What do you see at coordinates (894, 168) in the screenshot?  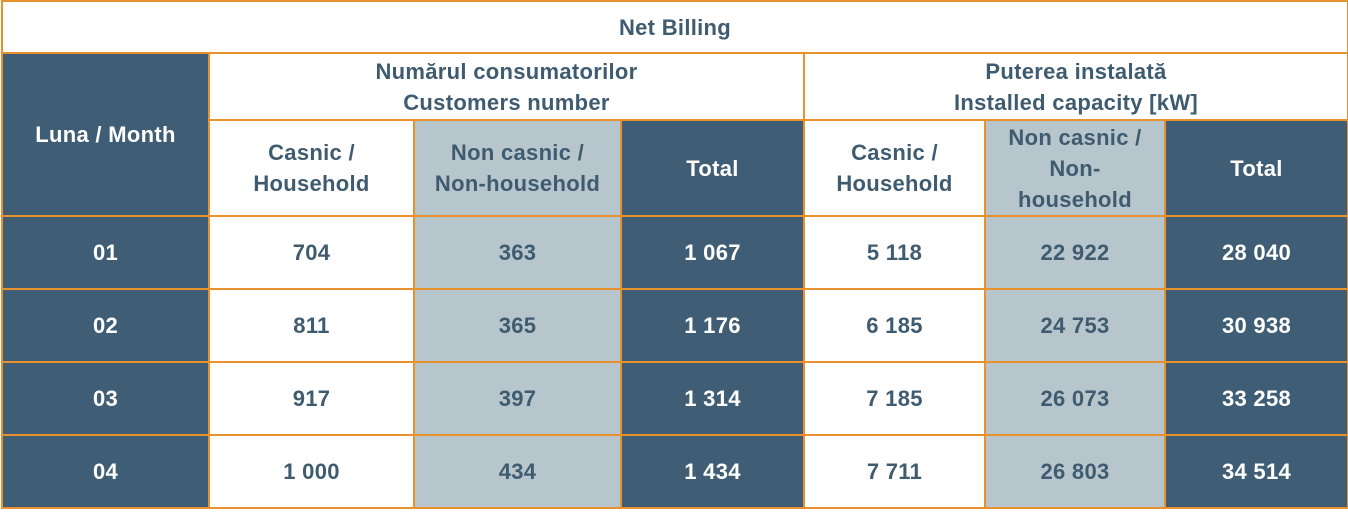 I see `capacity-household-header: Casnic / Household` at bounding box center [894, 168].